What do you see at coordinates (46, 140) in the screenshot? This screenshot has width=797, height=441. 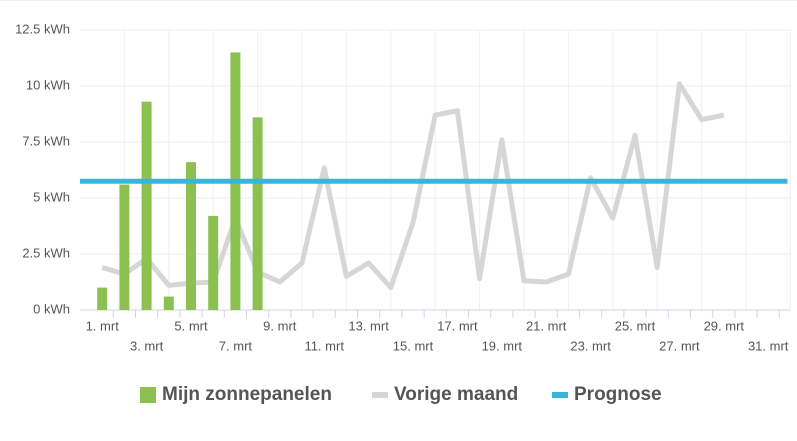 I see `y-tick-label: 7.5 kWh` at bounding box center [46, 140].